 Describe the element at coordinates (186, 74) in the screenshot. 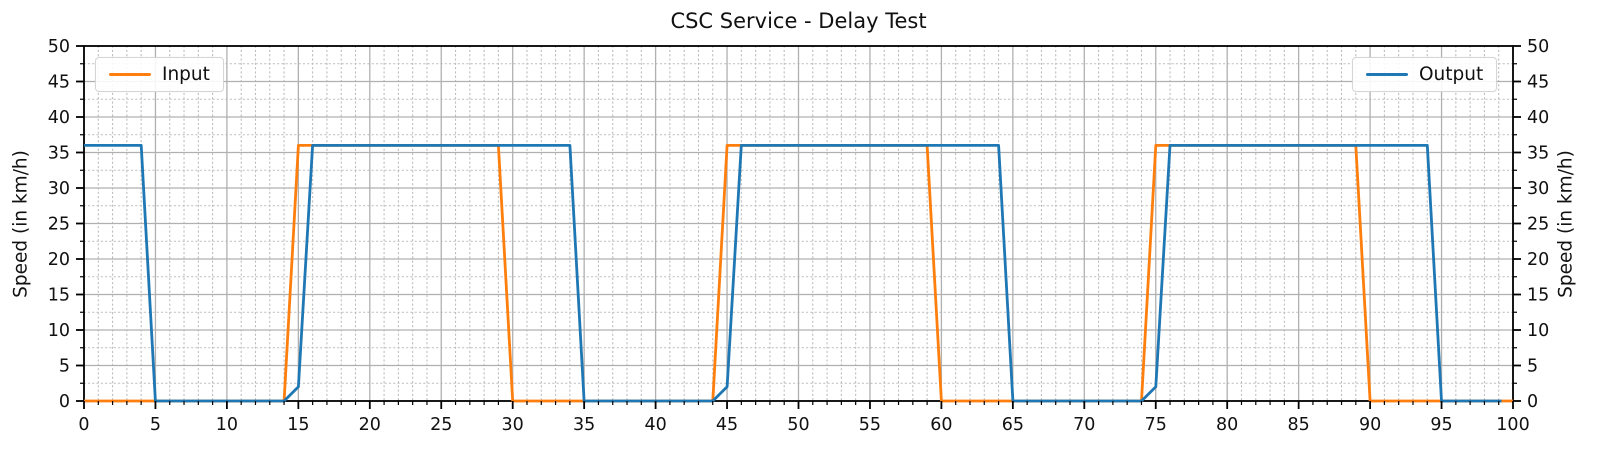

I see `legend-input-label: Input` at that location.